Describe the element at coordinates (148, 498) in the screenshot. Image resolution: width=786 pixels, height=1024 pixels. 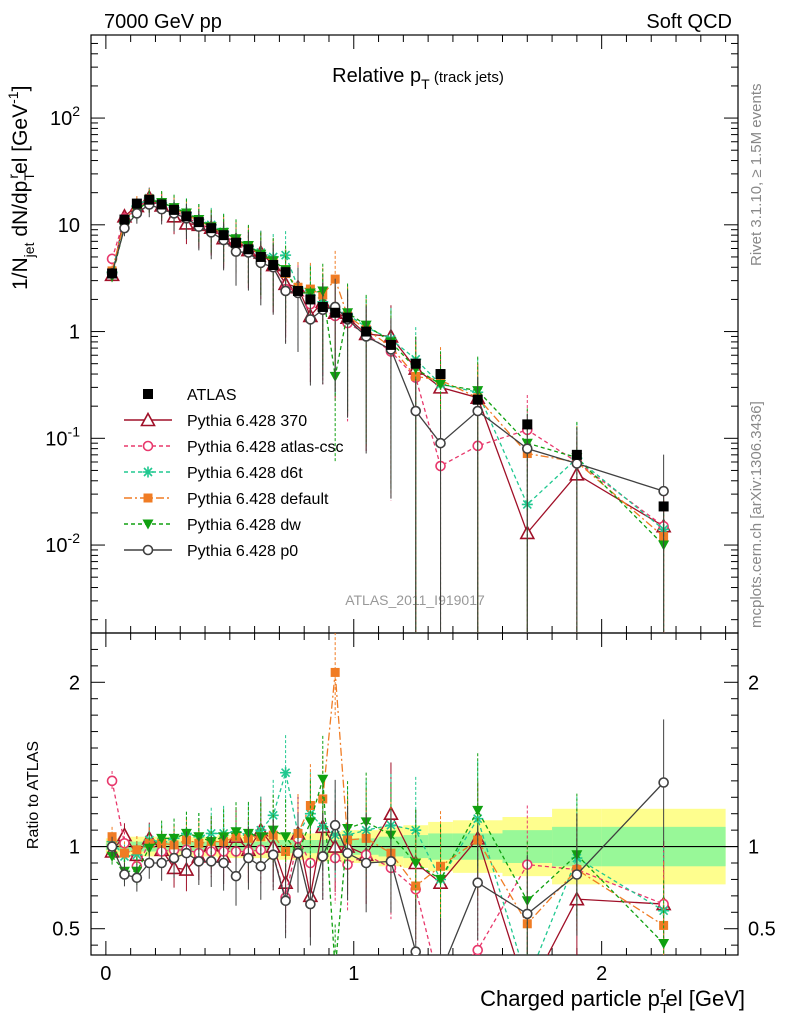
I see `legend-marker-pythia-6-428-default` at that location.